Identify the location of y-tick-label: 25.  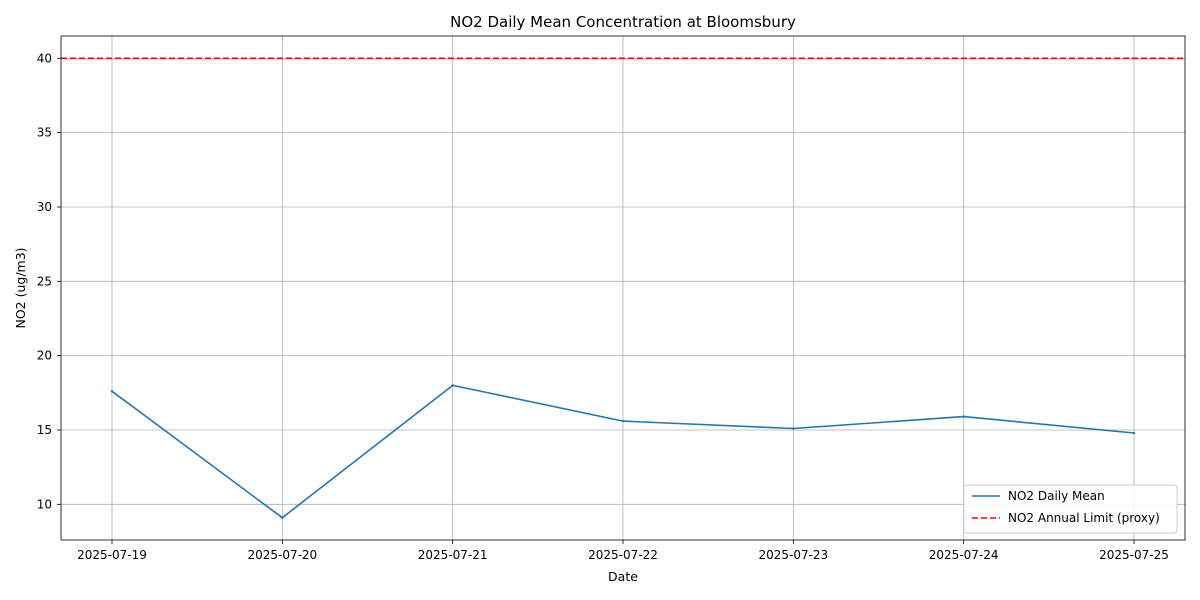
(44, 281).